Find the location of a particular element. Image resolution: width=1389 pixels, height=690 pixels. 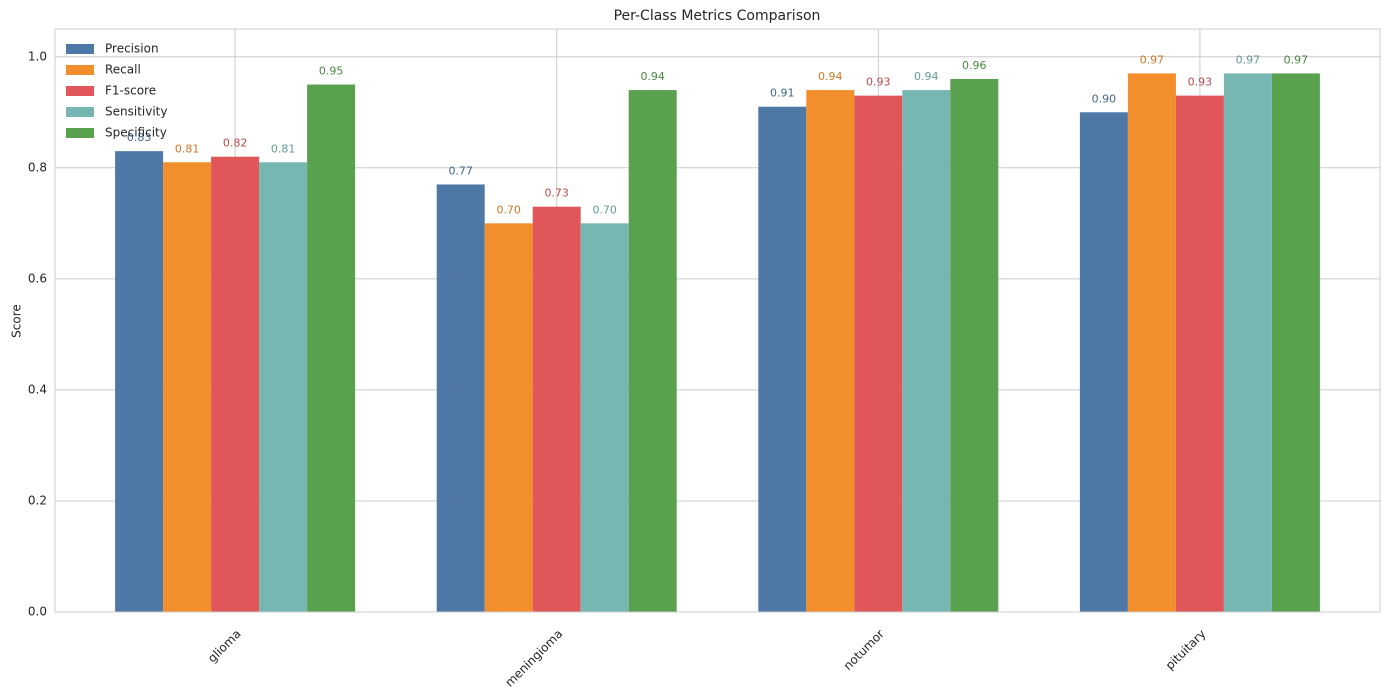

y-tick-label: 0.4 is located at coordinates (37, 389).